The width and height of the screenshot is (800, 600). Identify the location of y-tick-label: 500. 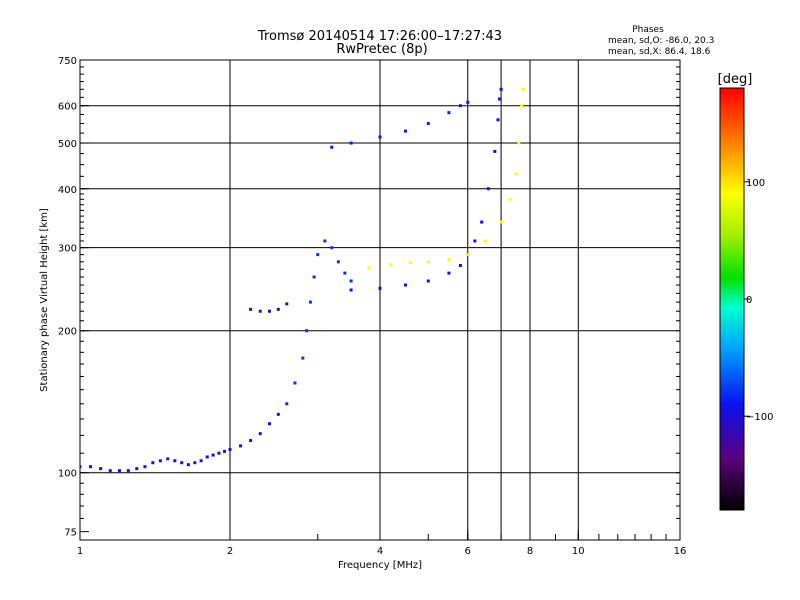
(67, 144).